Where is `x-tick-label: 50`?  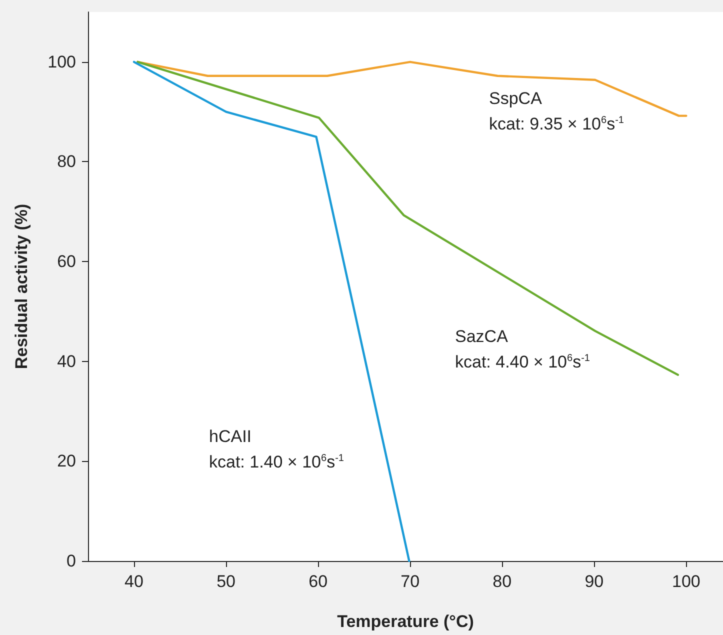 x-tick-label: 50 is located at coordinates (226, 581).